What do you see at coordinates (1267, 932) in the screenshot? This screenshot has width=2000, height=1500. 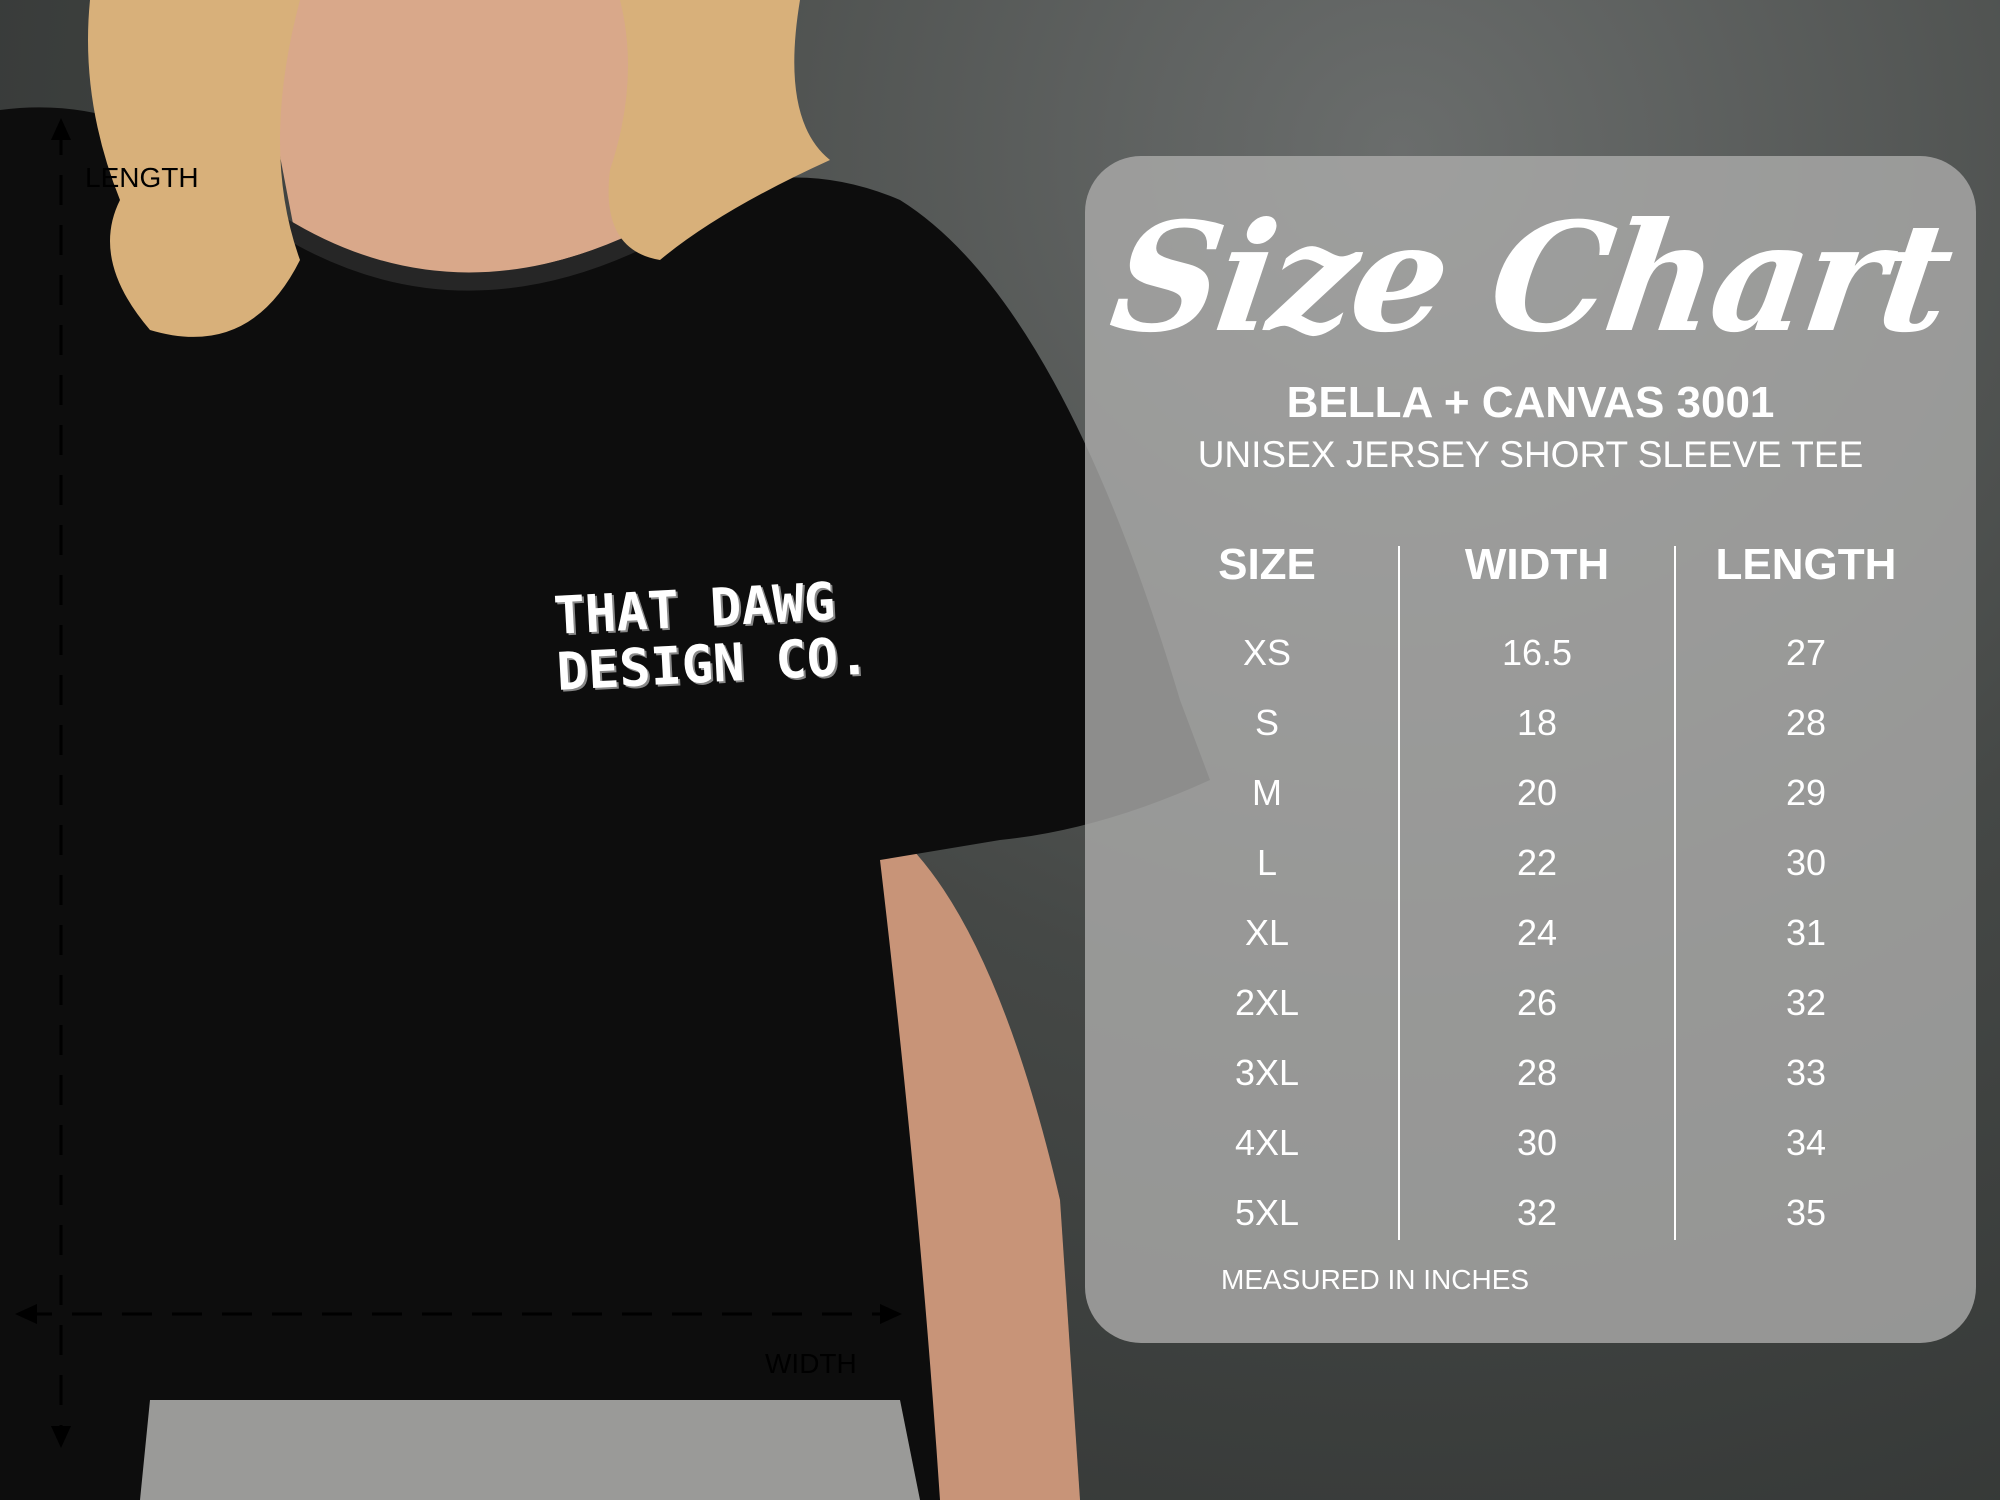 I see `size-cell: XL` at bounding box center [1267, 932].